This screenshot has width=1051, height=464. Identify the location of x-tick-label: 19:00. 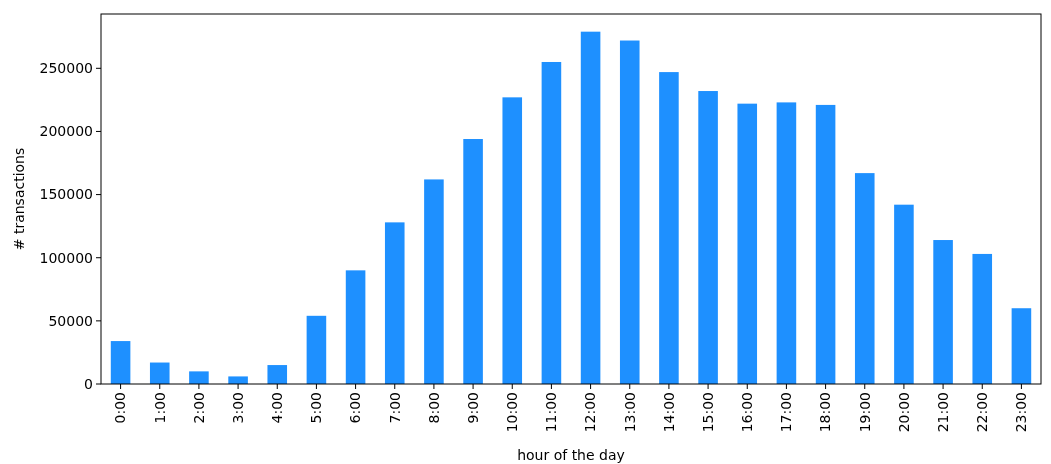
(864, 412).